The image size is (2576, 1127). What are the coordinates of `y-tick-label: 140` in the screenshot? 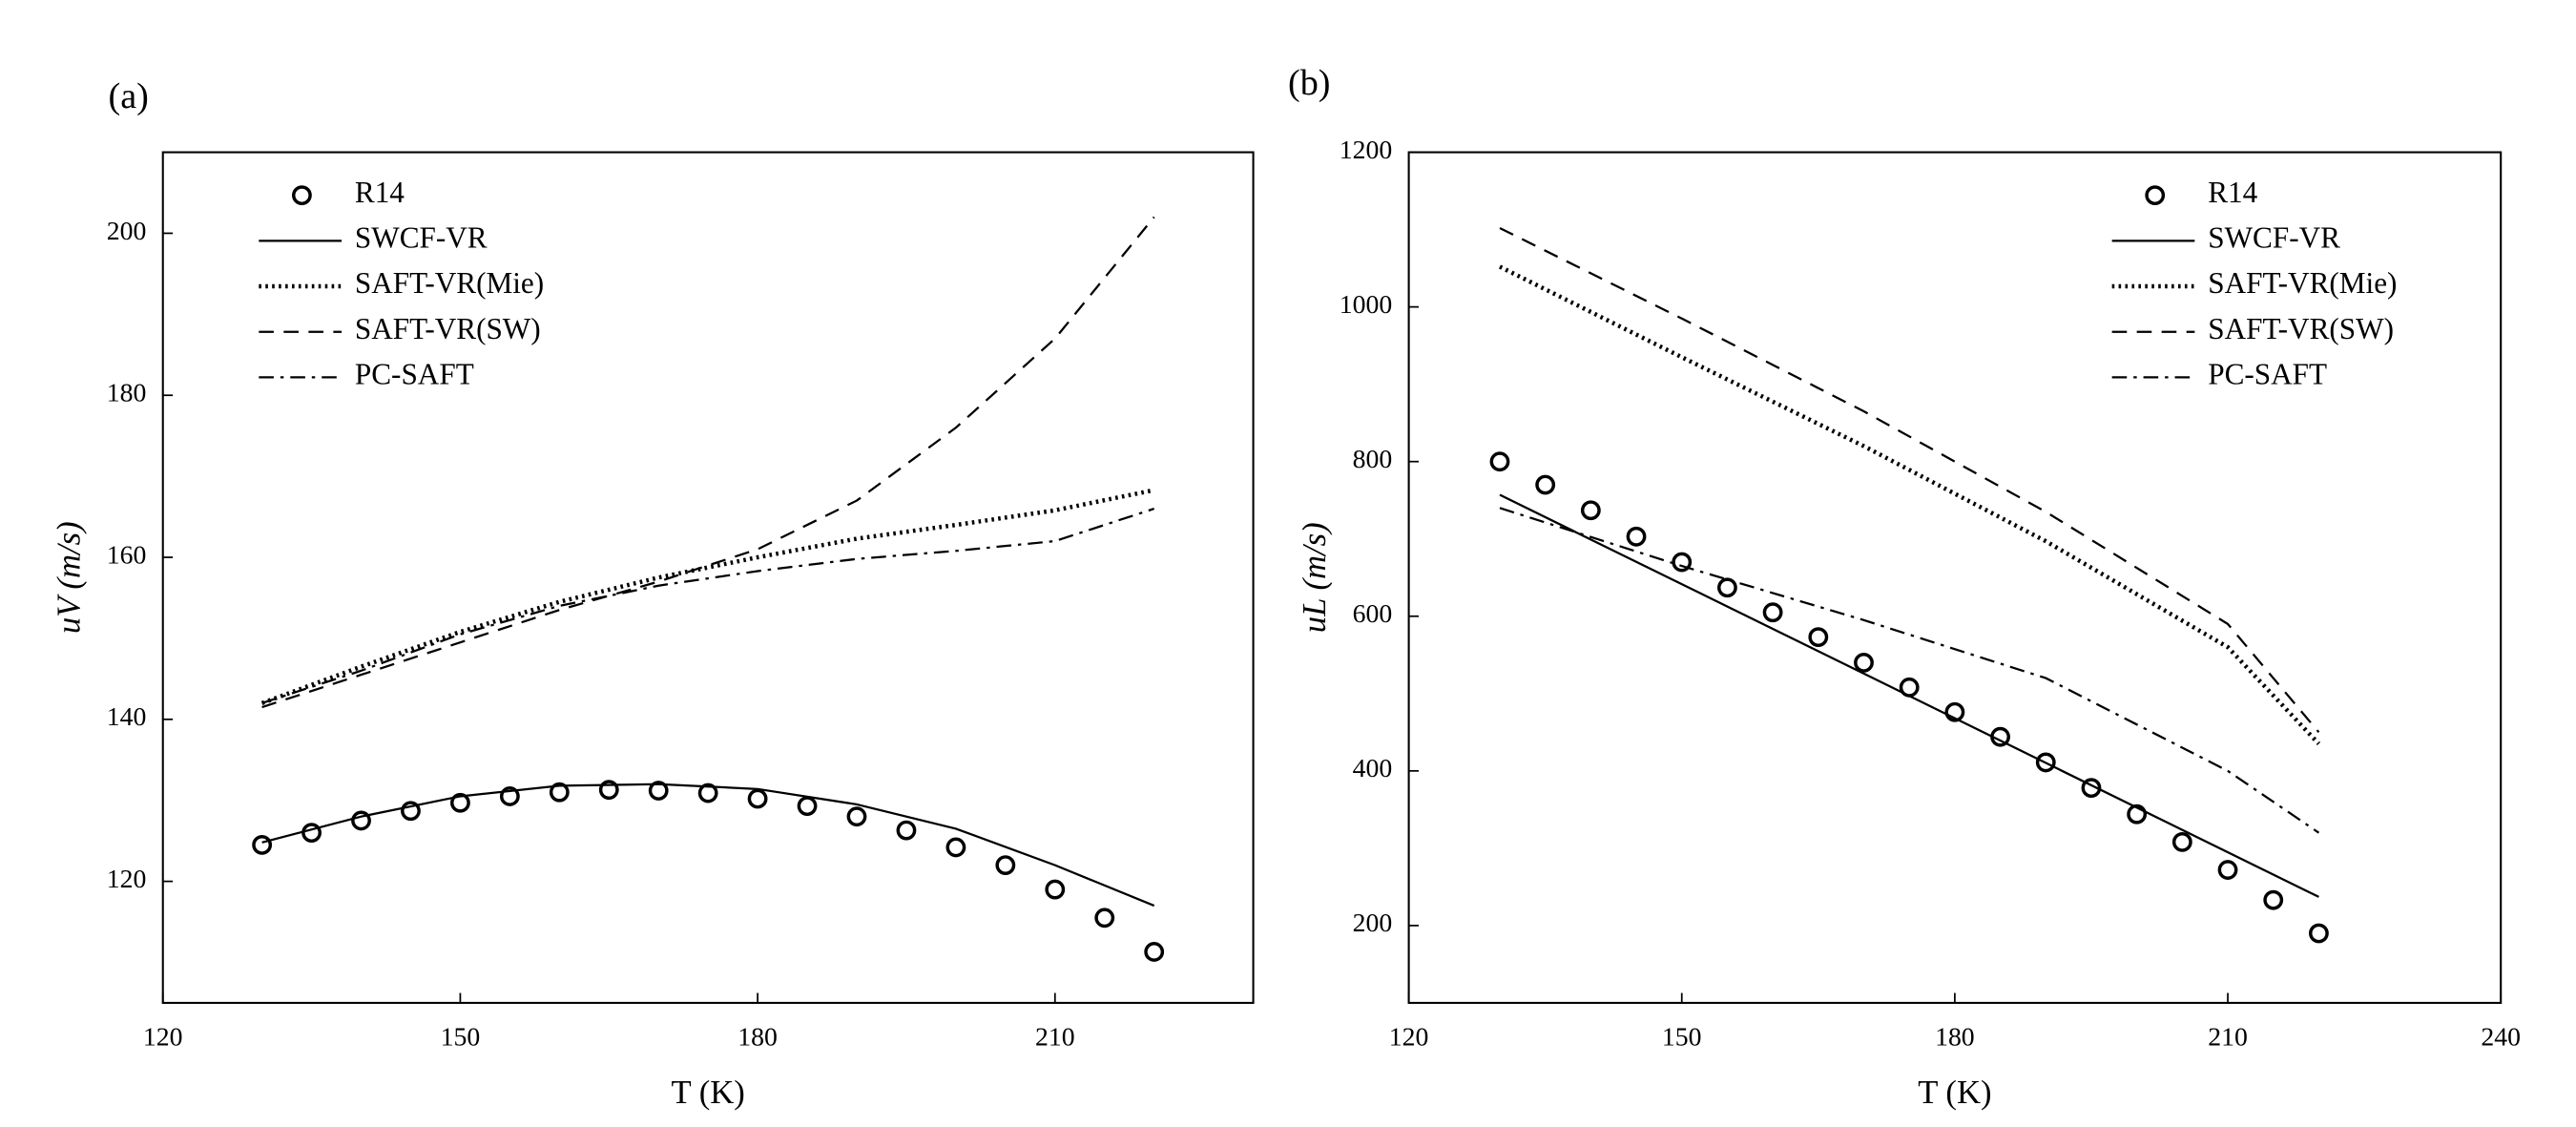 It's located at (127, 717).